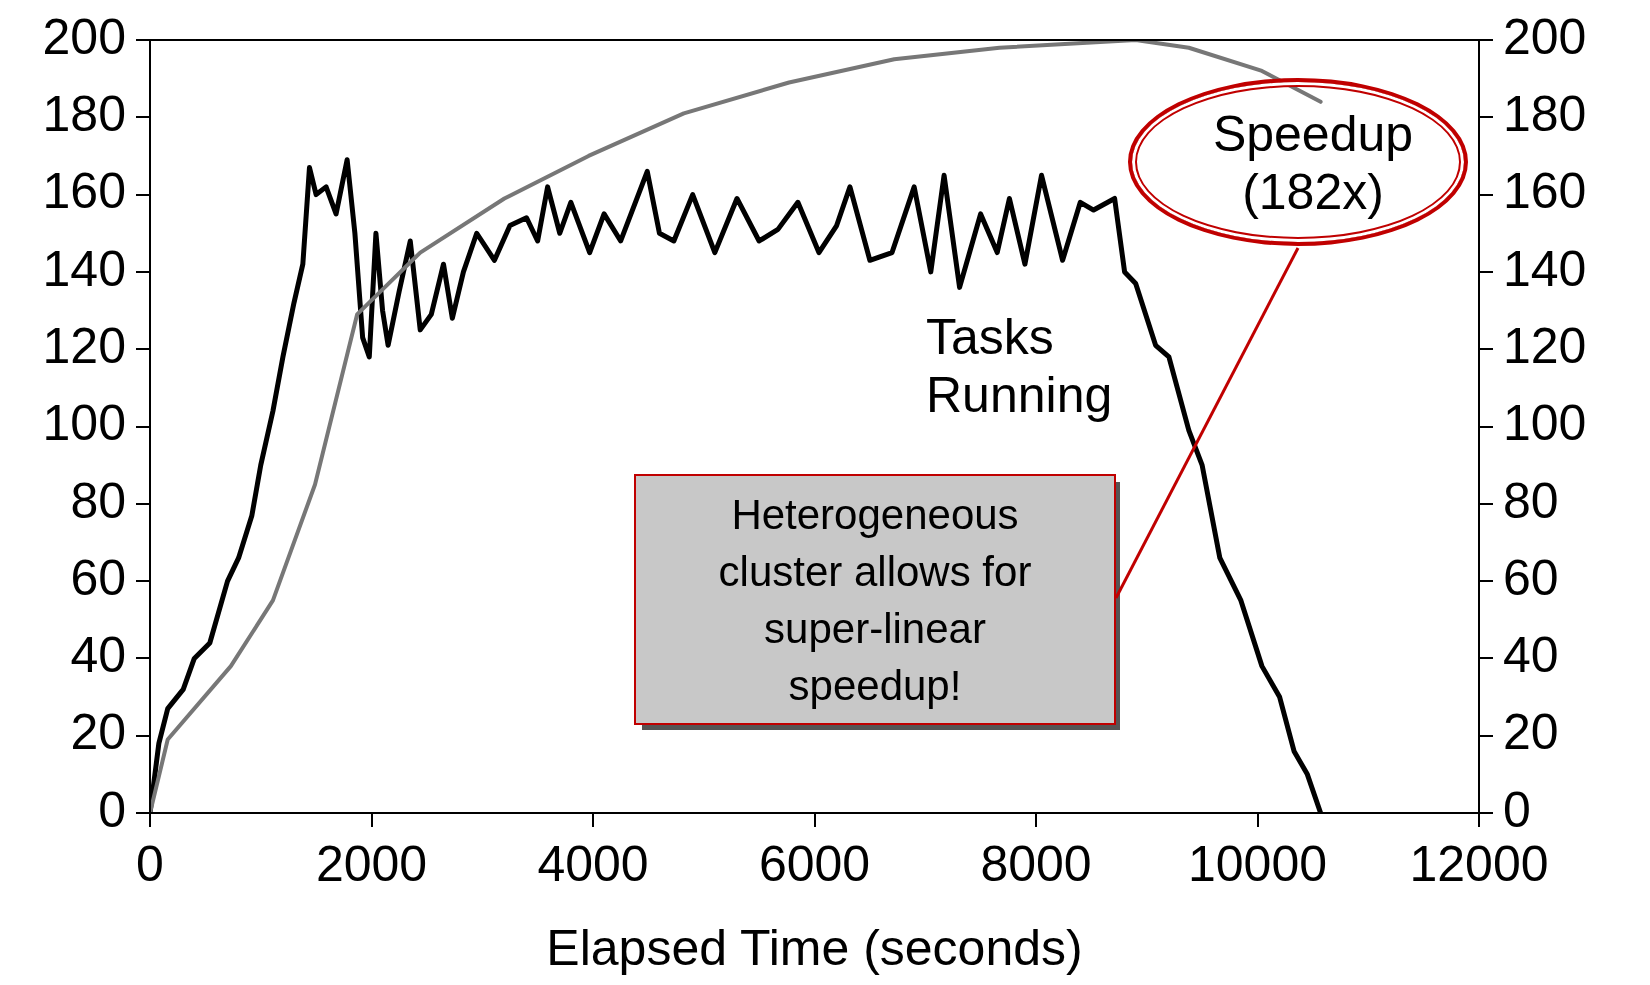 The height and width of the screenshot is (985, 1650). I want to click on y2-tick-label: 120, so click(1545, 345).